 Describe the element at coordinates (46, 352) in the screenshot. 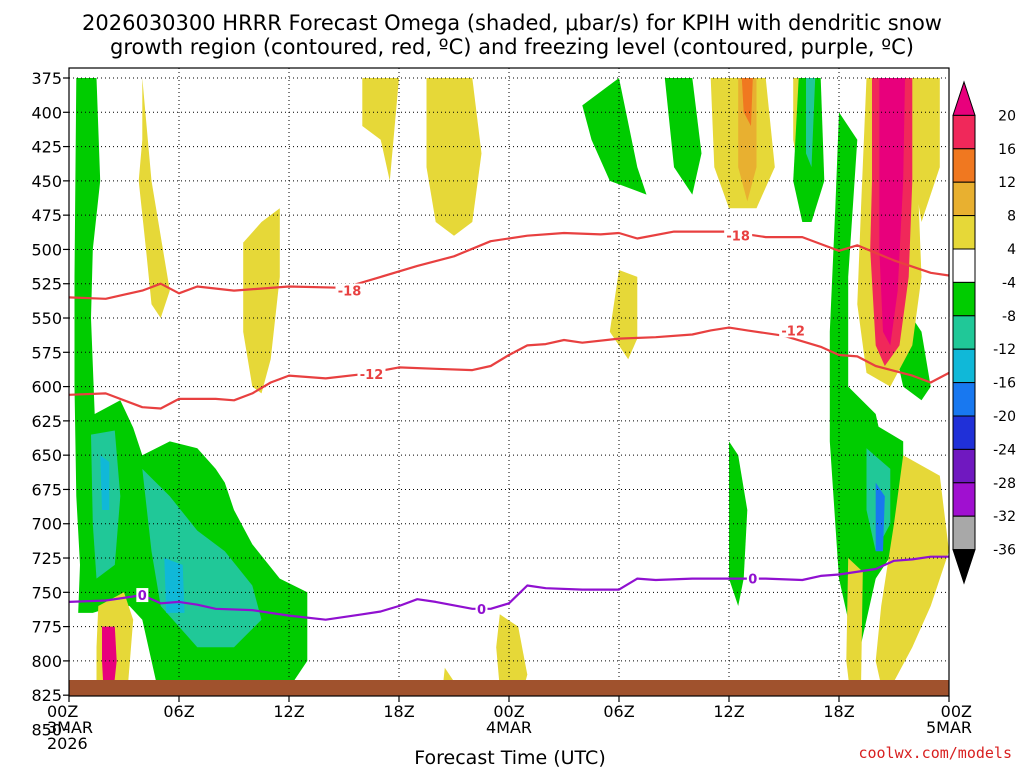

I see `y-tick-label: 575` at that location.